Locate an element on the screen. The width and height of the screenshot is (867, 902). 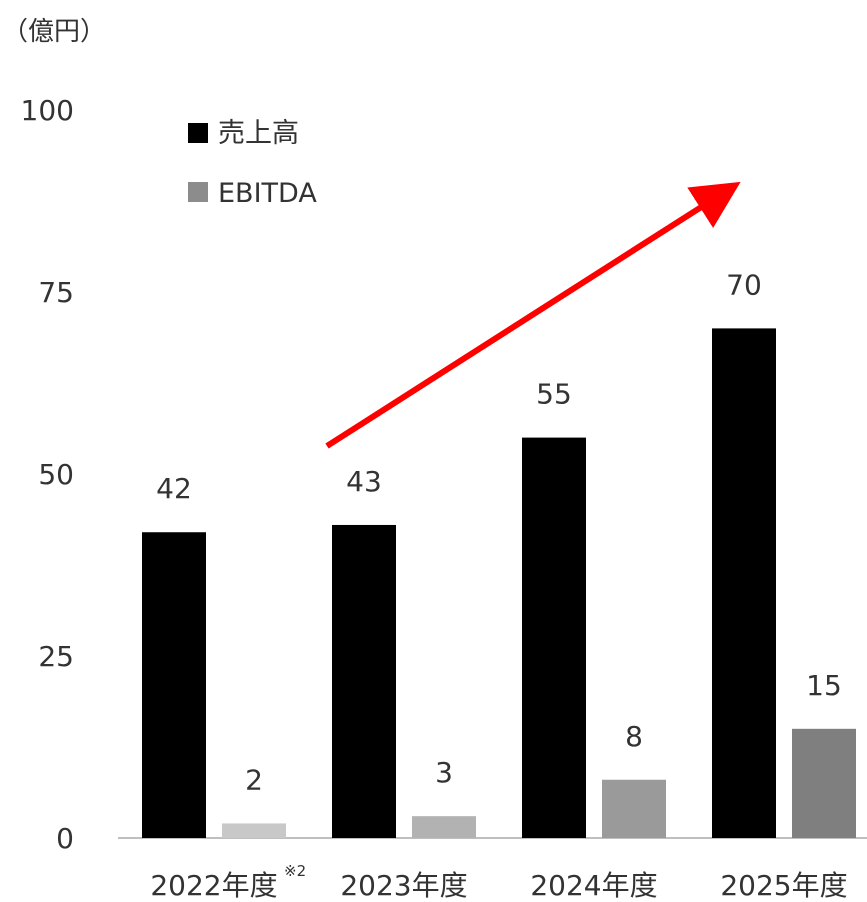
x-tick-label: 2025年度 is located at coordinates (783, 885).